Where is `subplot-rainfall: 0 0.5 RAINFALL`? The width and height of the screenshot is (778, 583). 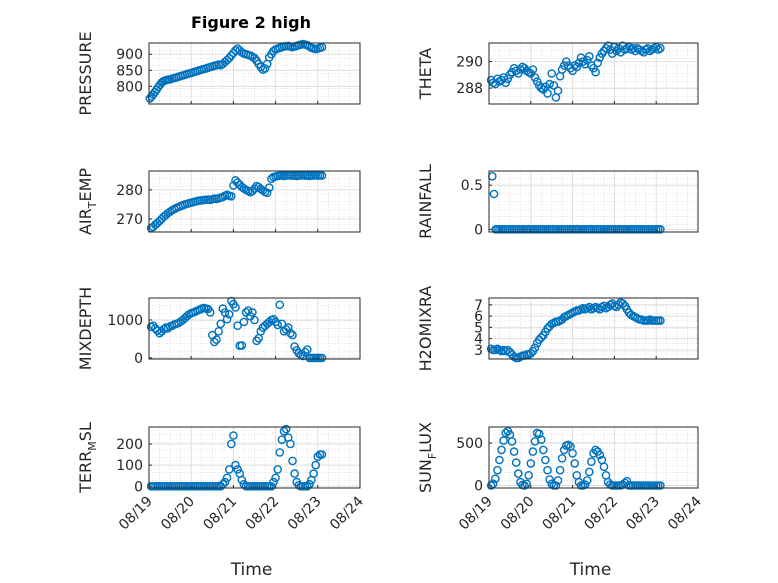 subplot-rainfall: 0 0.5 RAINFALL is located at coordinates (557, 201).